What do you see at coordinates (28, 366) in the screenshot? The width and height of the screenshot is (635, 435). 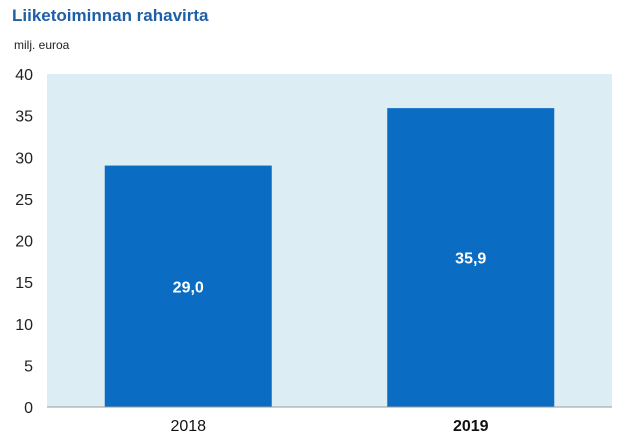 I see `y-tick-label: 5` at bounding box center [28, 366].